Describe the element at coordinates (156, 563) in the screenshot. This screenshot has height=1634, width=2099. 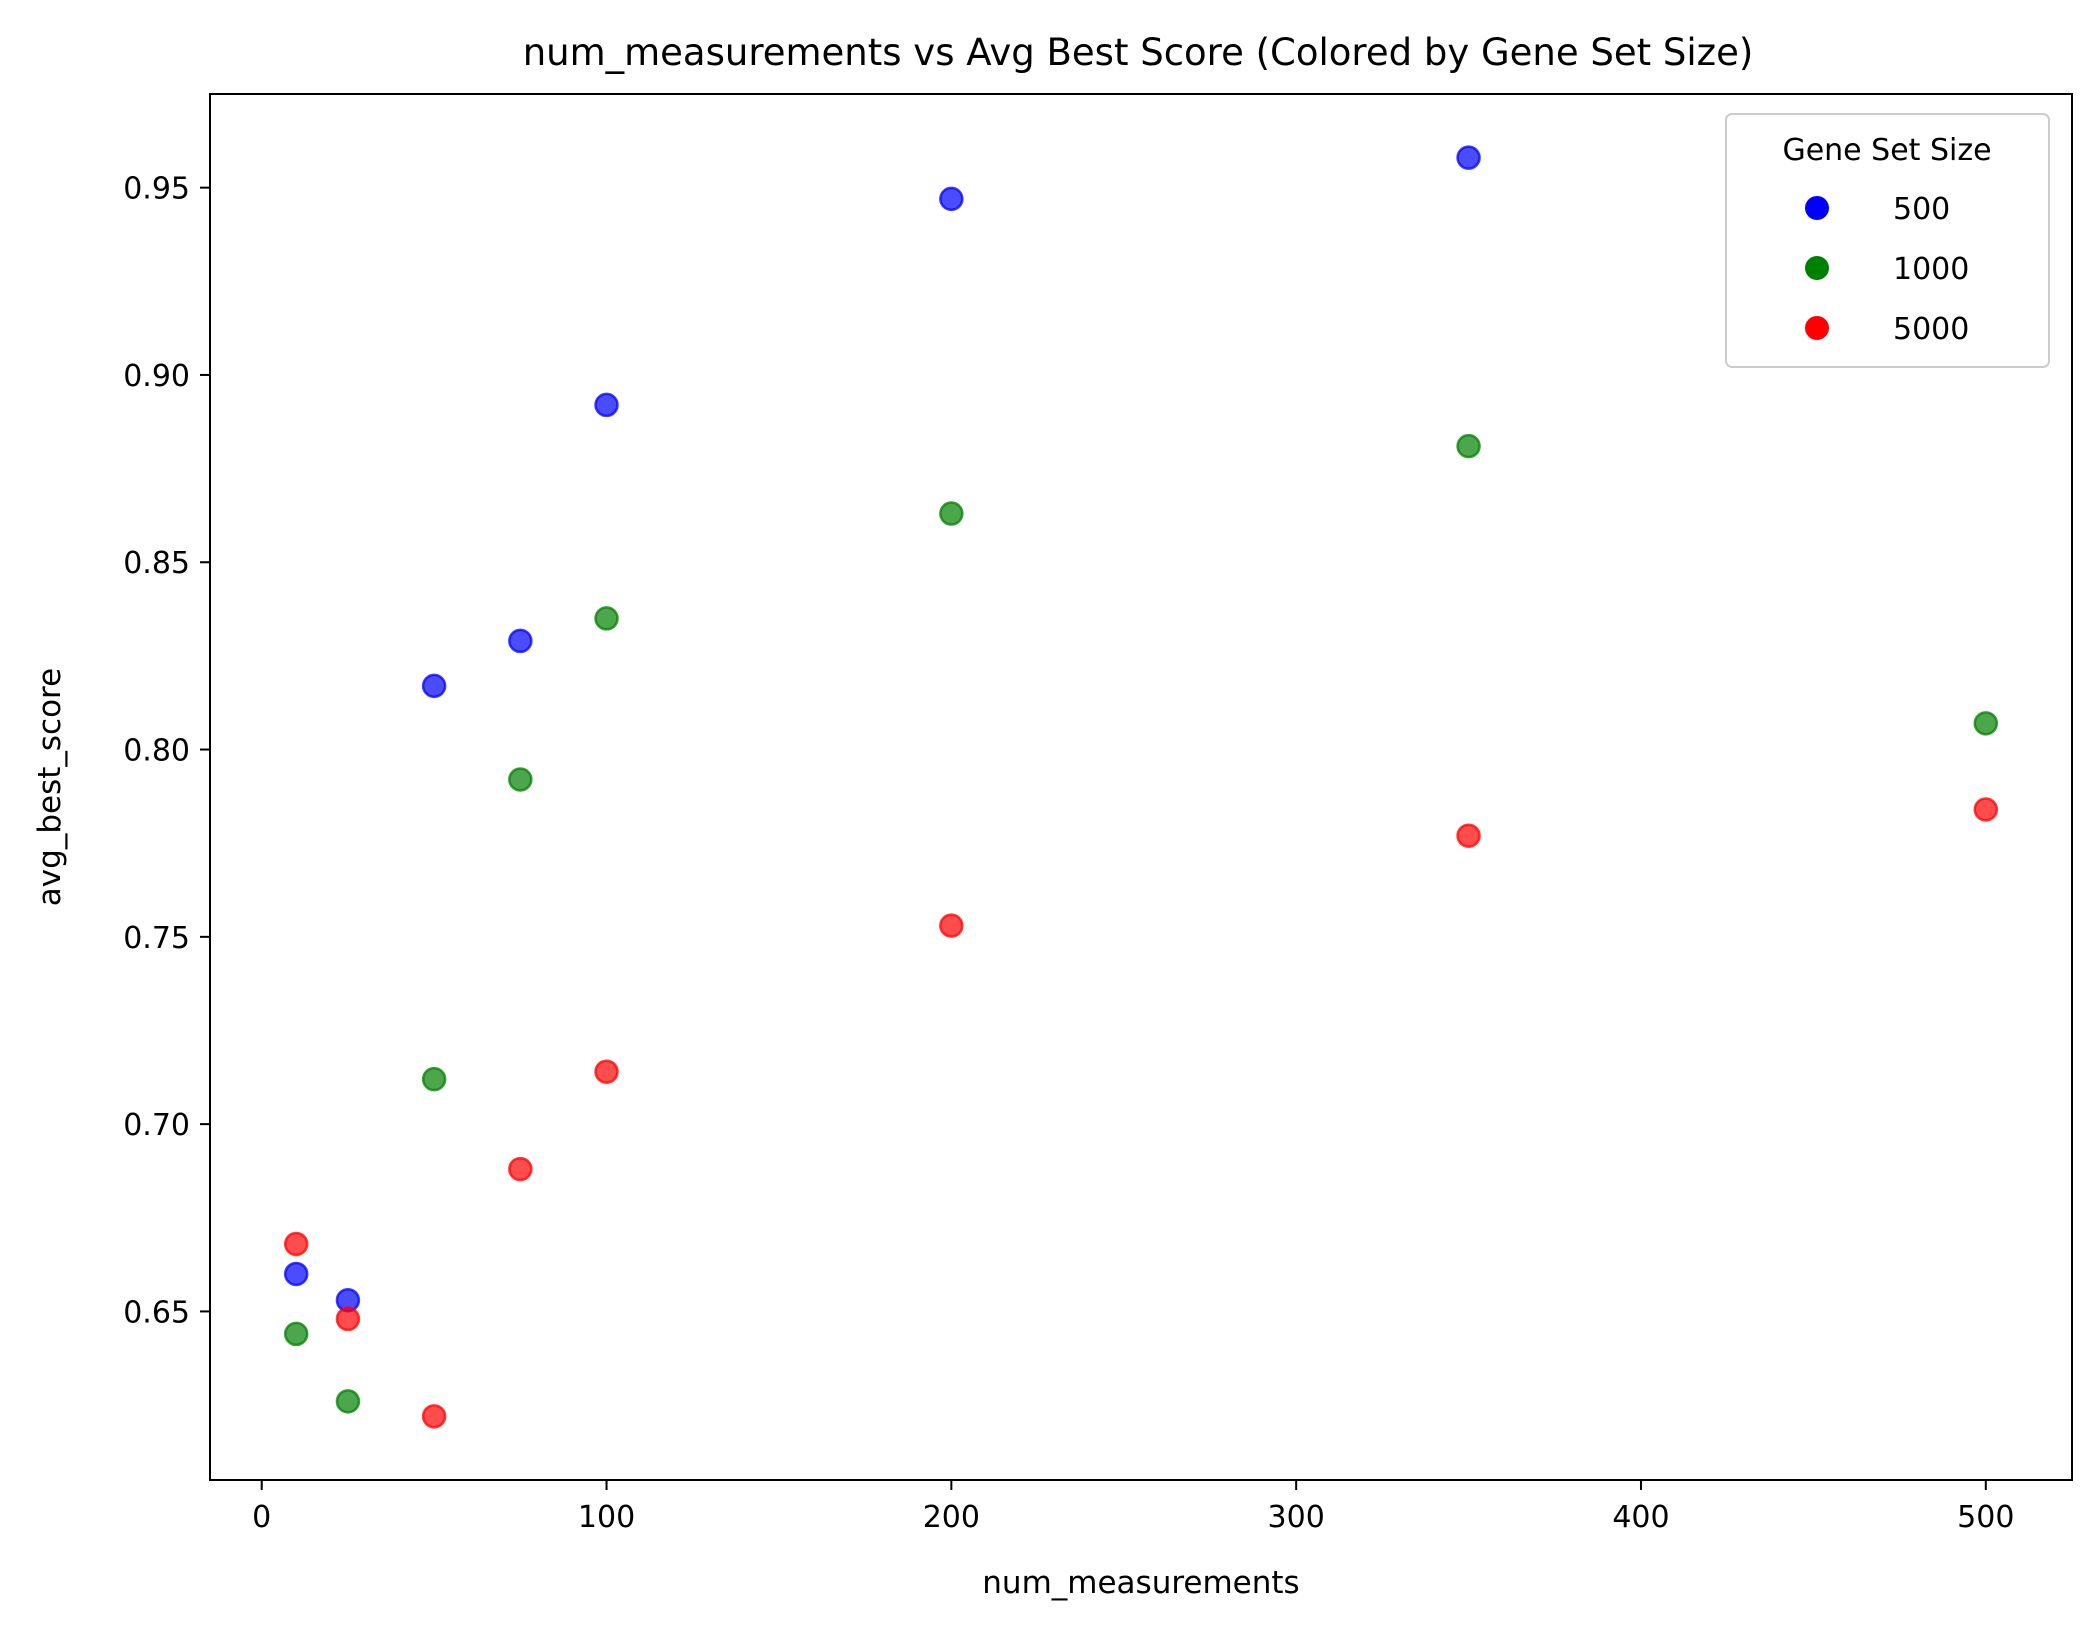
I see `y-tick-label: 0.85` at that location.